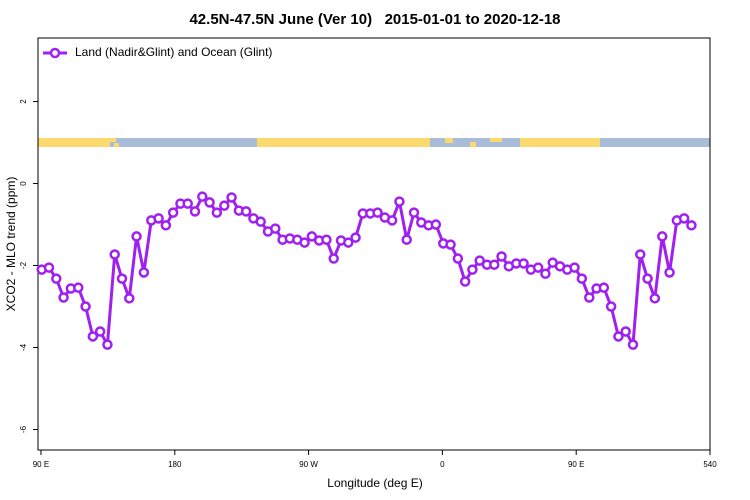 This screenshot has width=750, height=500. What do you see at coordinates (23, 347) in the screenshot?
I see `y-tick-label: -4` at bounding box center [23, 347].